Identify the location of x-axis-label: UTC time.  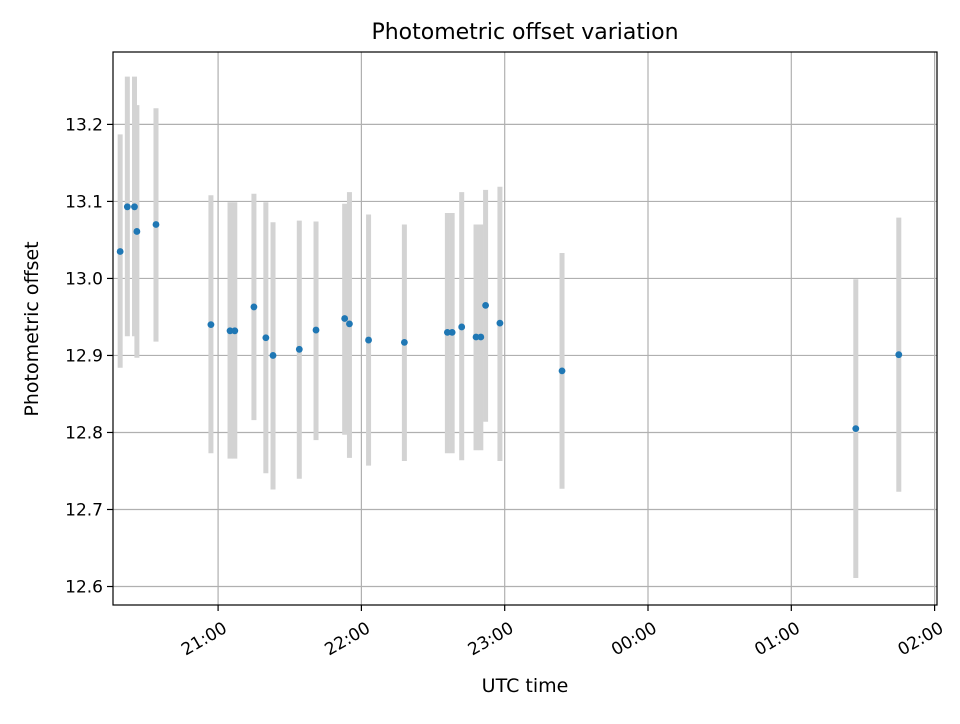
(525, 686).